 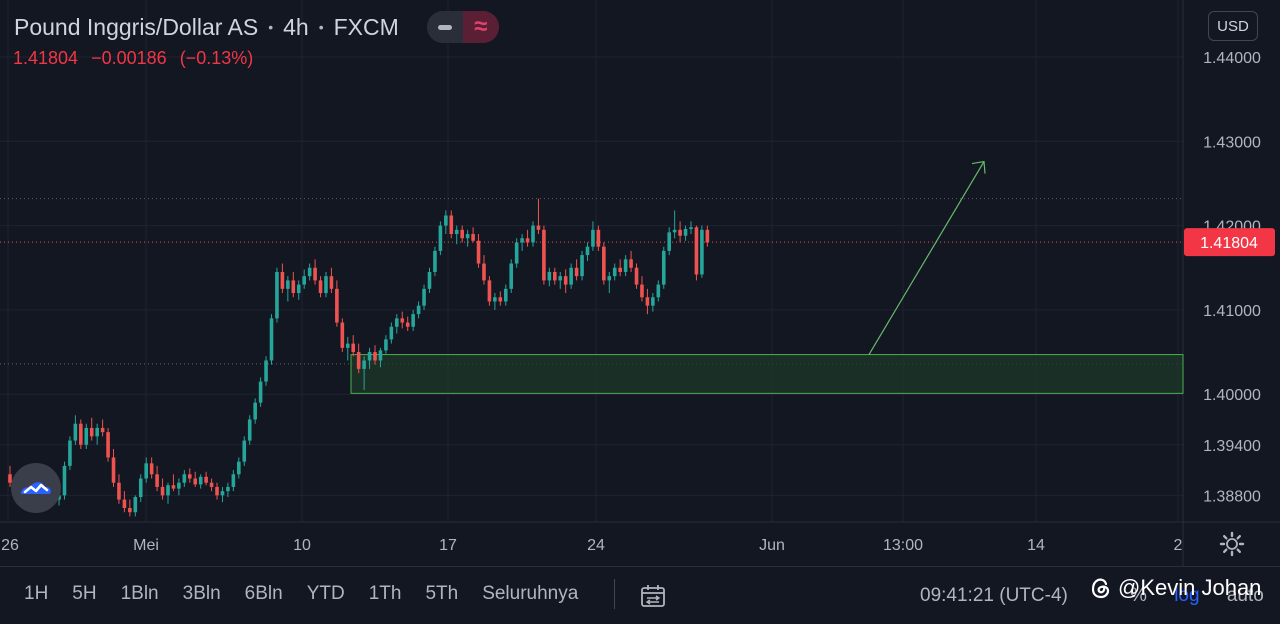 I want to click on log-toggle: log, so click(x=1187, y=595).